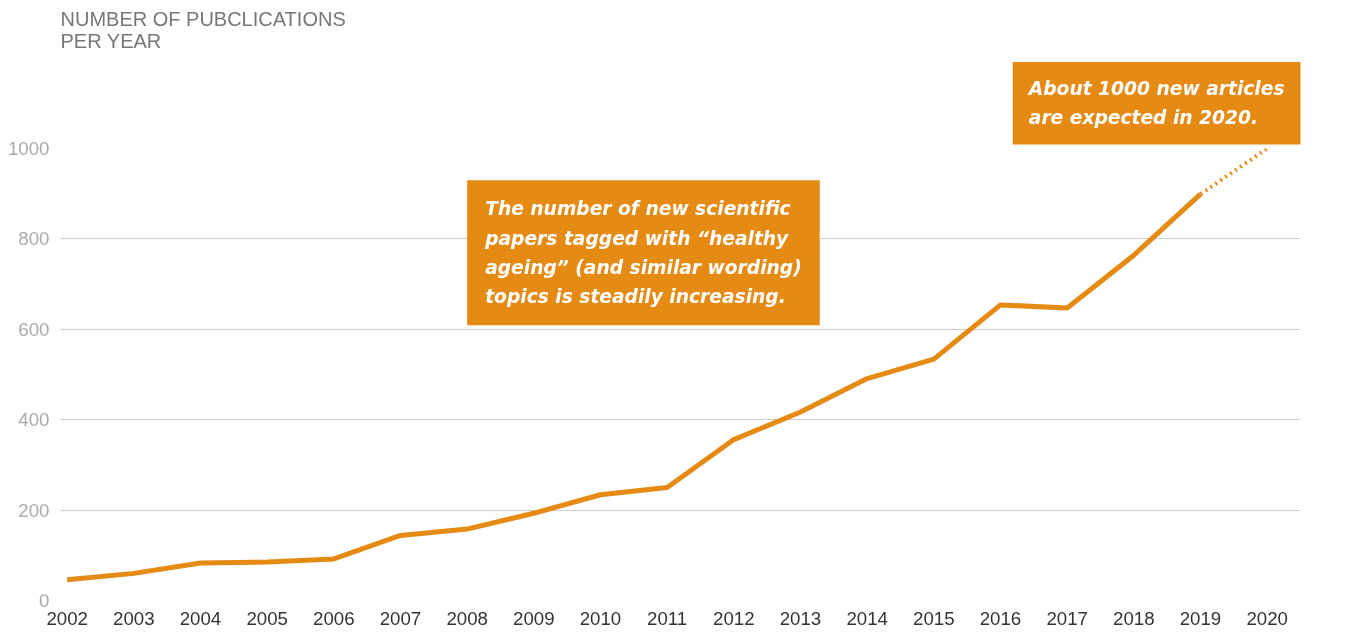 The width and height of the screenshot is (1362, 642). What do you see at coordinates (134, 618) in the screenshot?
I see `x-tick-label: 2003` at bounding box center [134, 618].